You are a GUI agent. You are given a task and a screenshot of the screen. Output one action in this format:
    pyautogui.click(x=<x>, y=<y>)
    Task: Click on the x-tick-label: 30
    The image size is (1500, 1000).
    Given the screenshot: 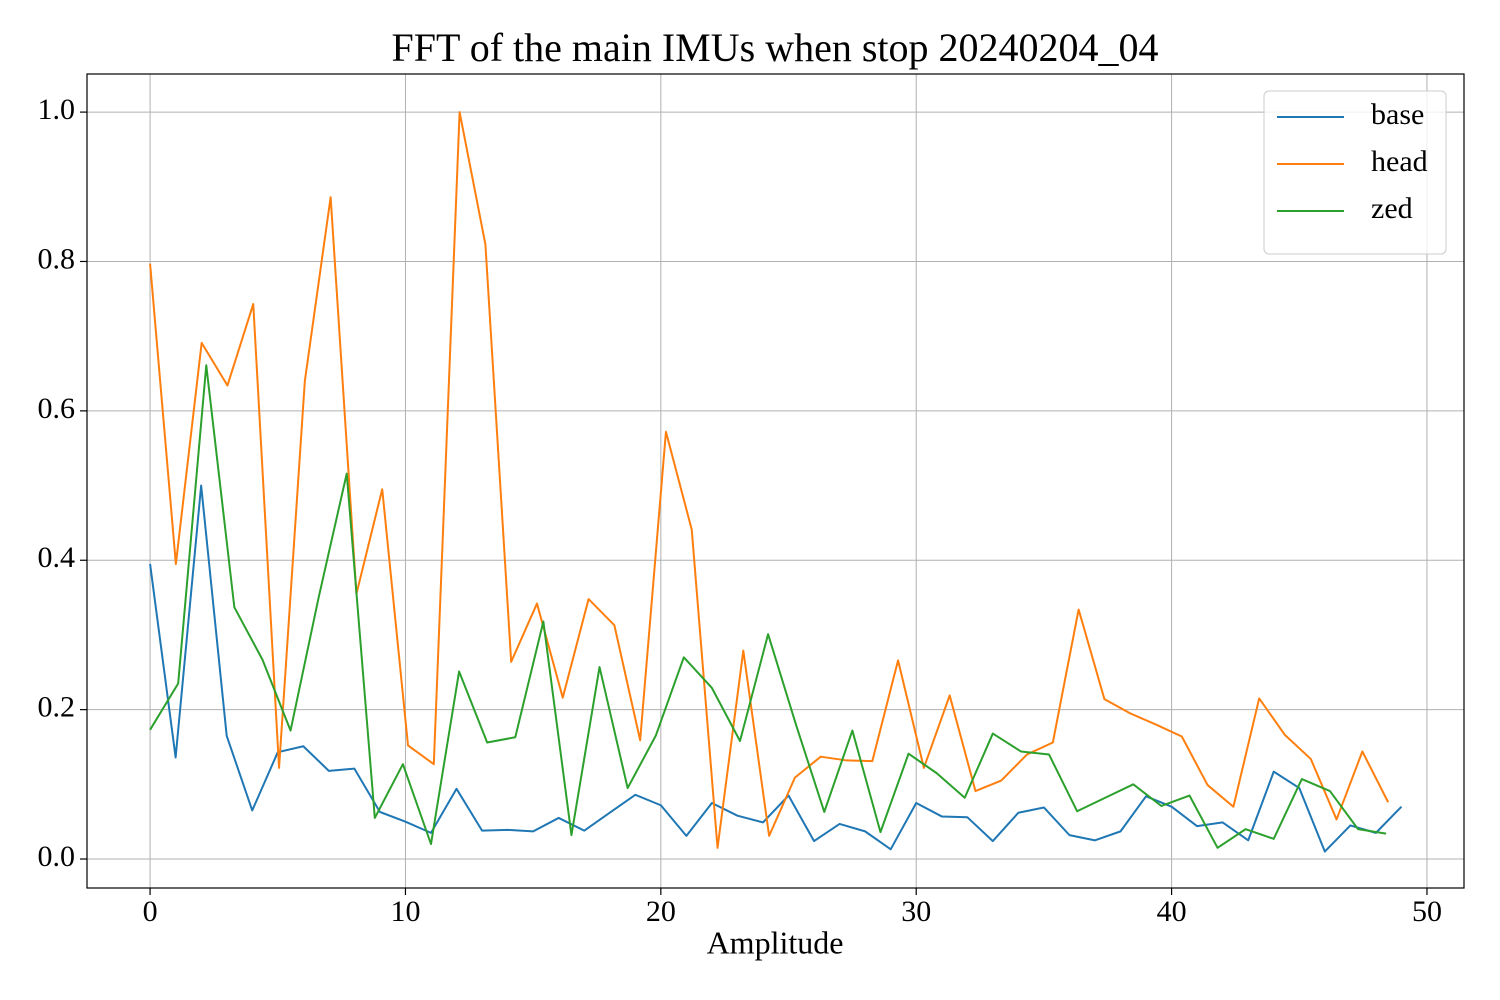 What is the action you would take?
    pyautogui.click(x=916, y=911)
    